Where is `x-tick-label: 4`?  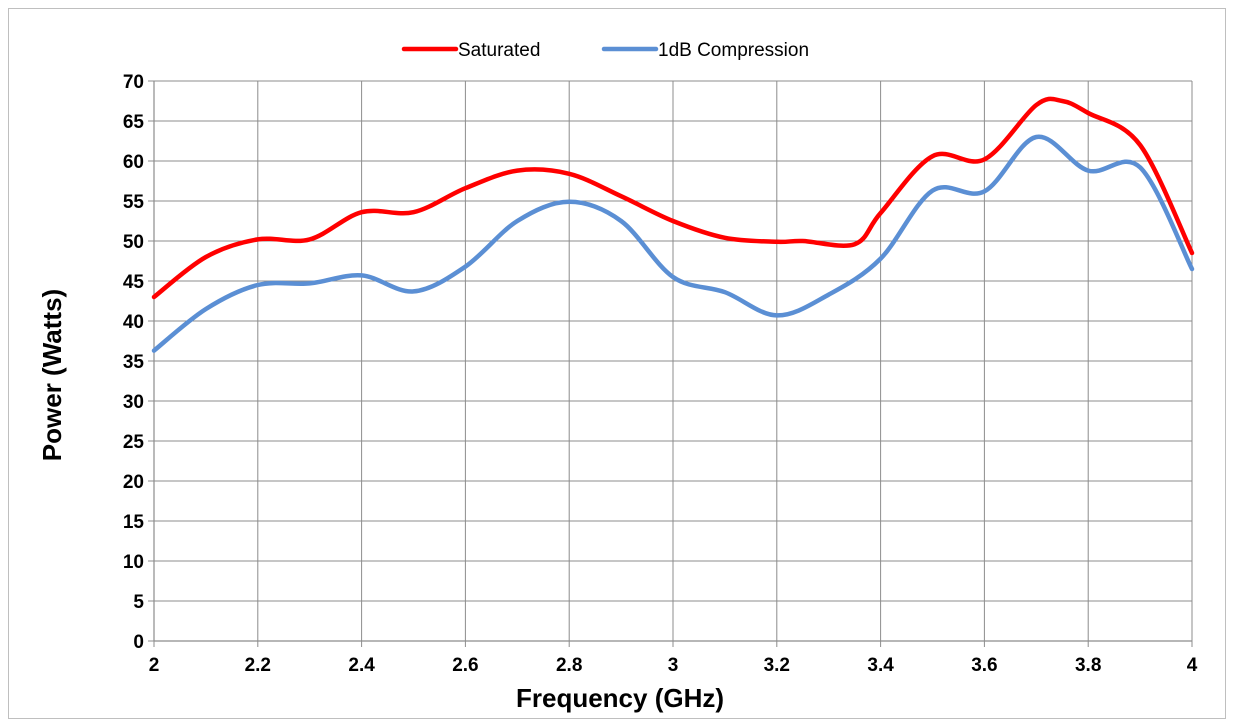
x-tick-label: 4 is located at coordinates (1192, 665).